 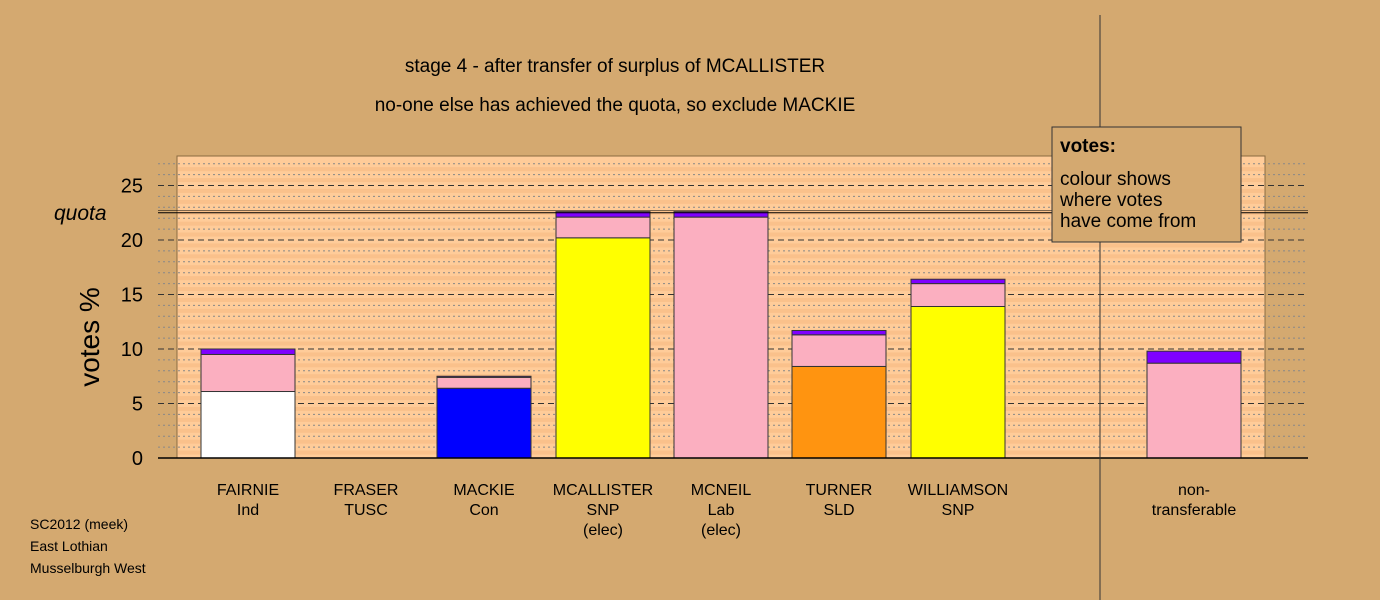 I want to click on category-label-fraser-2: TUSC, so click(x=366, y=510).